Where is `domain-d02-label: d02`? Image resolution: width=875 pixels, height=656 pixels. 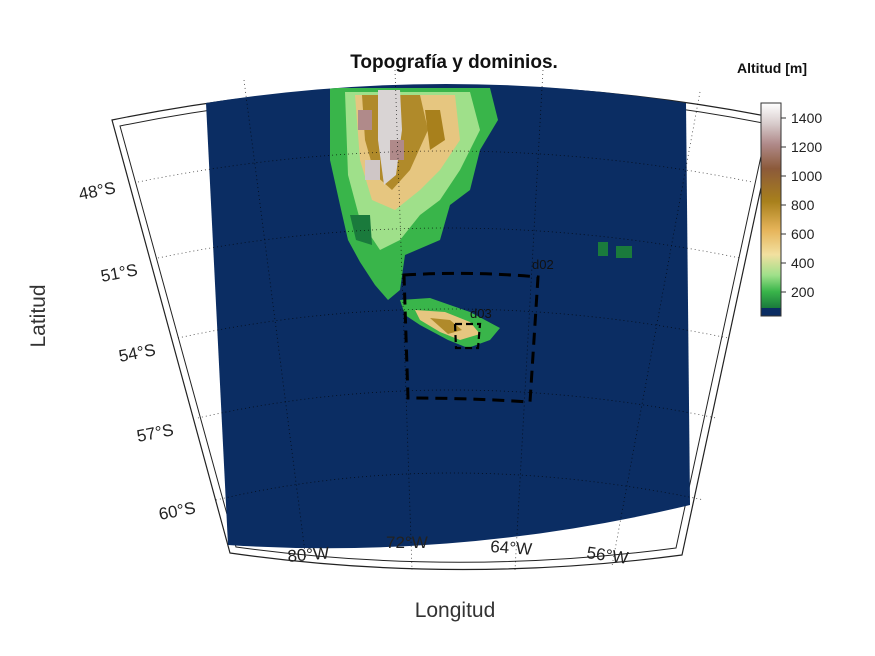 domain-d02-label: d02 is located at coordinates (543, 264).